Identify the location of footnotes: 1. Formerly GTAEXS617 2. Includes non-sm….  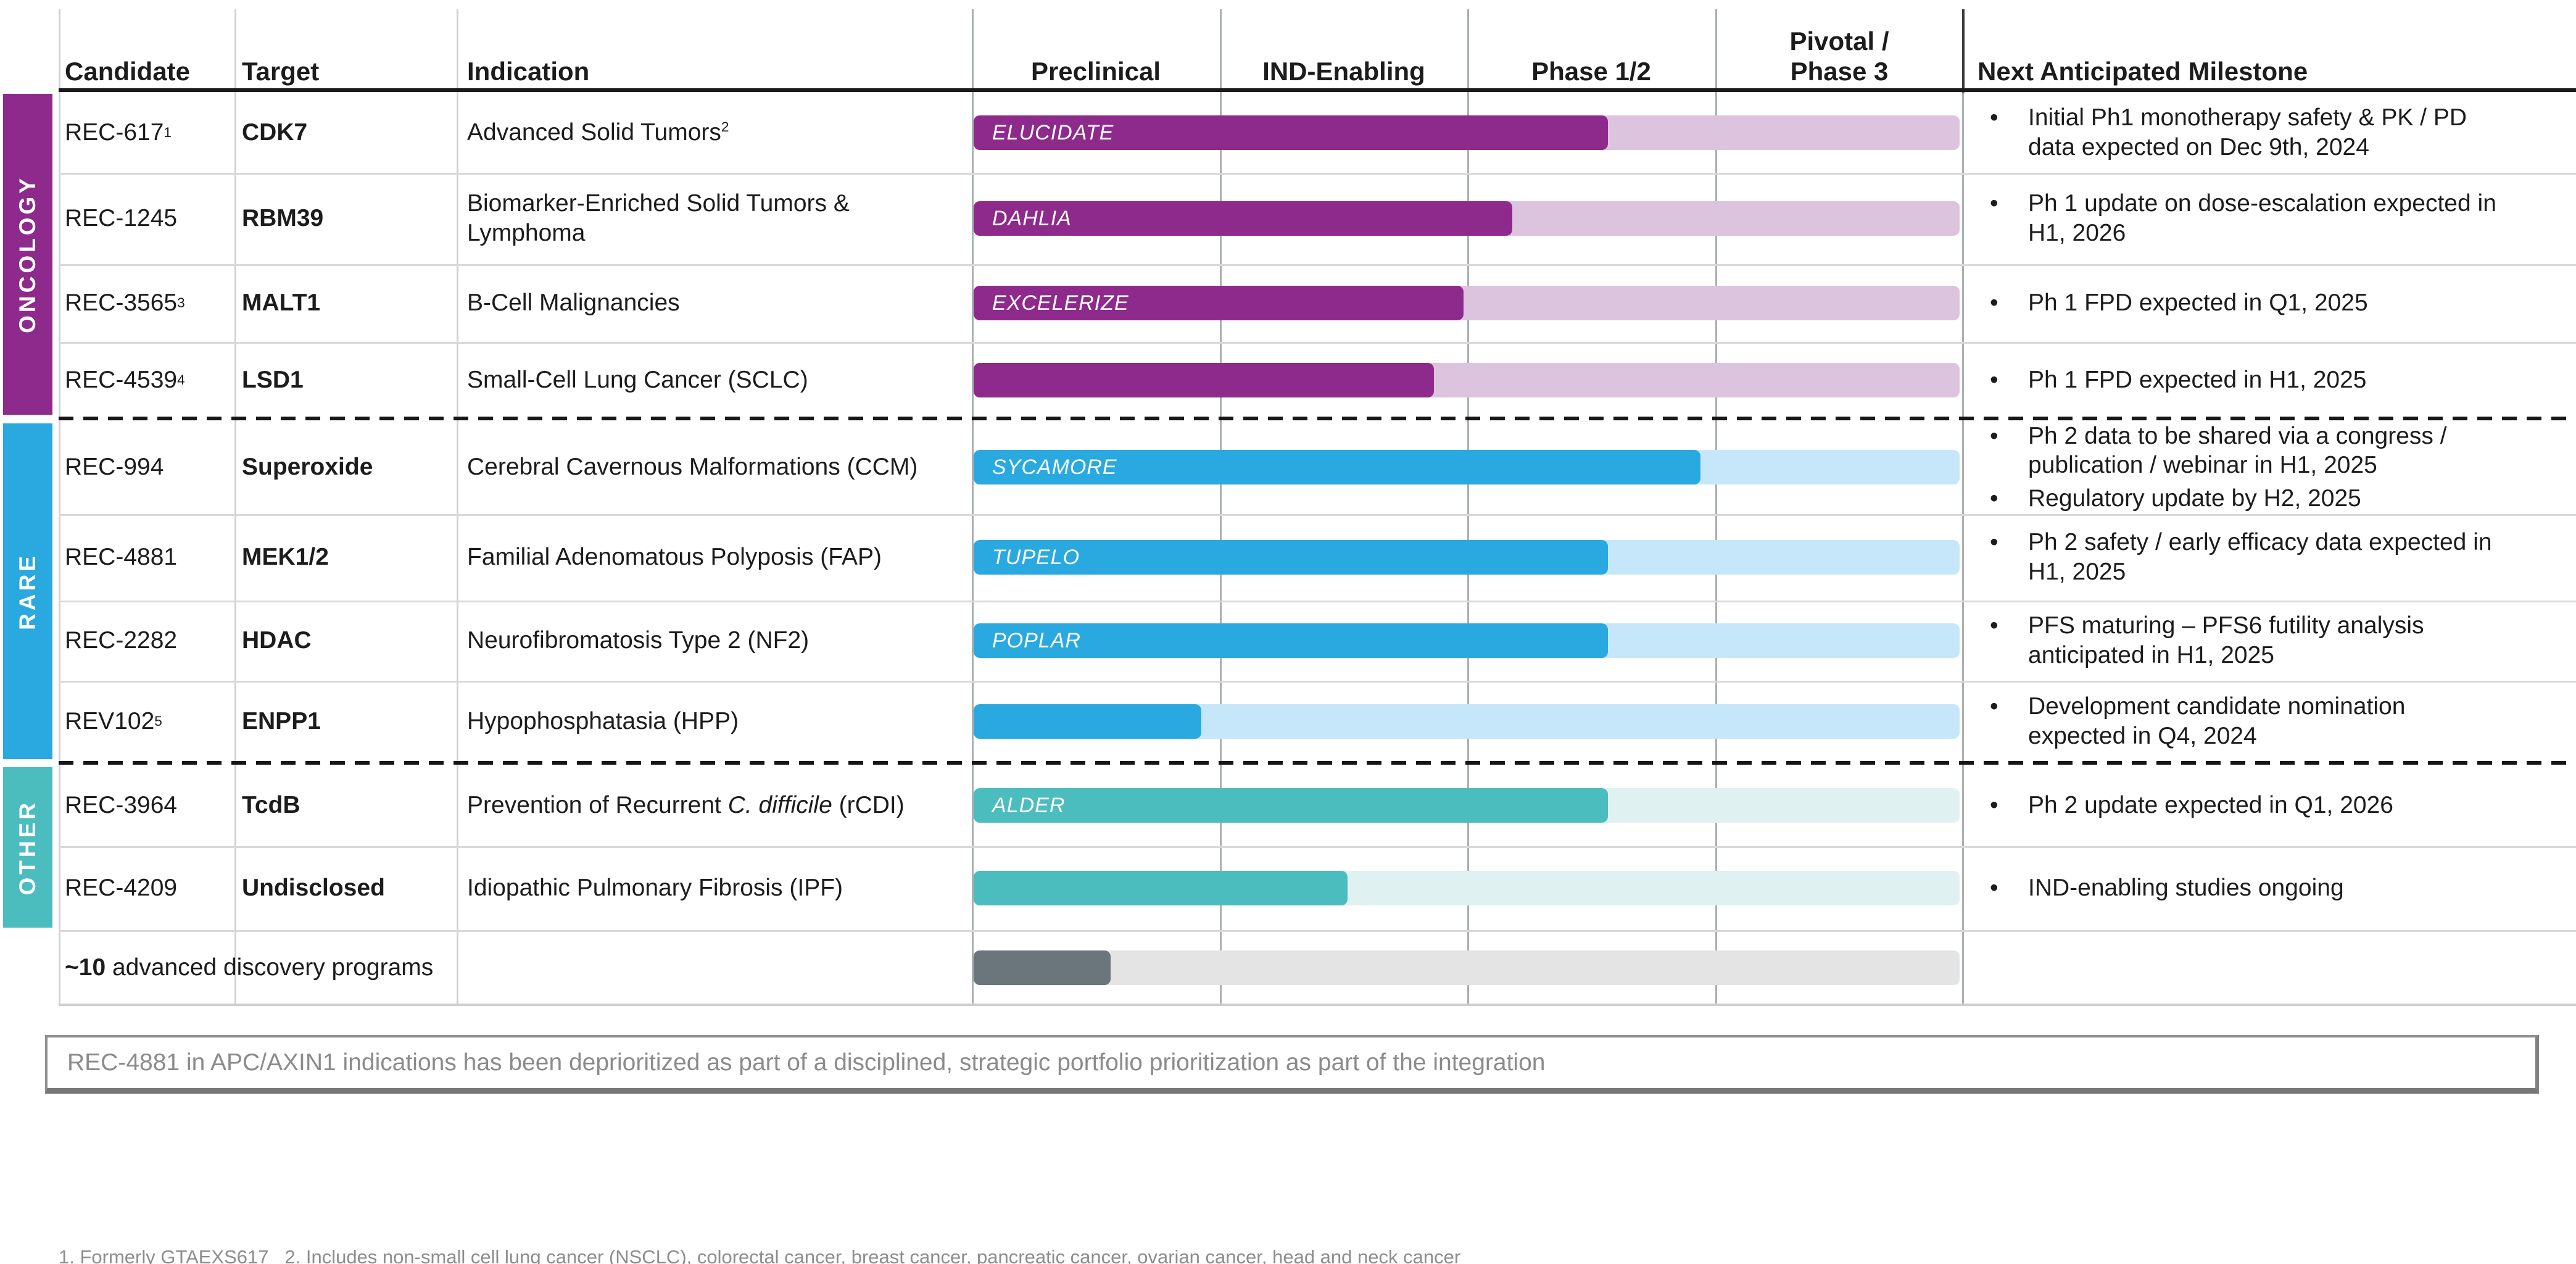
(759, 1228).